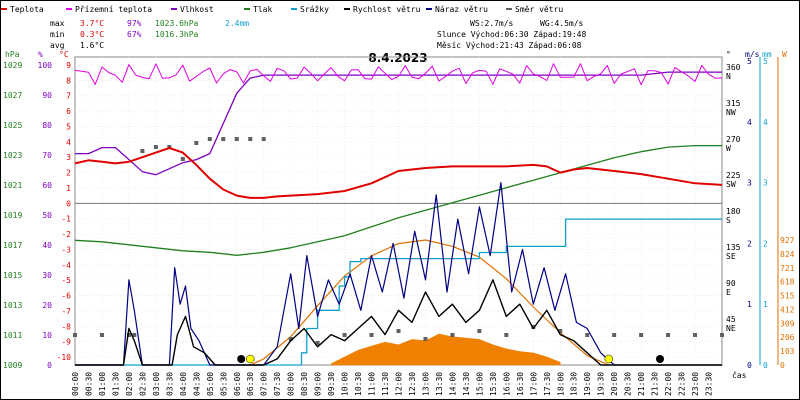 This screenshot has width=800, height=400. What do you see at coordinates (68, 142) in the screenshot?
I see `tick-temp: 4` at bounding box center [68, 142].